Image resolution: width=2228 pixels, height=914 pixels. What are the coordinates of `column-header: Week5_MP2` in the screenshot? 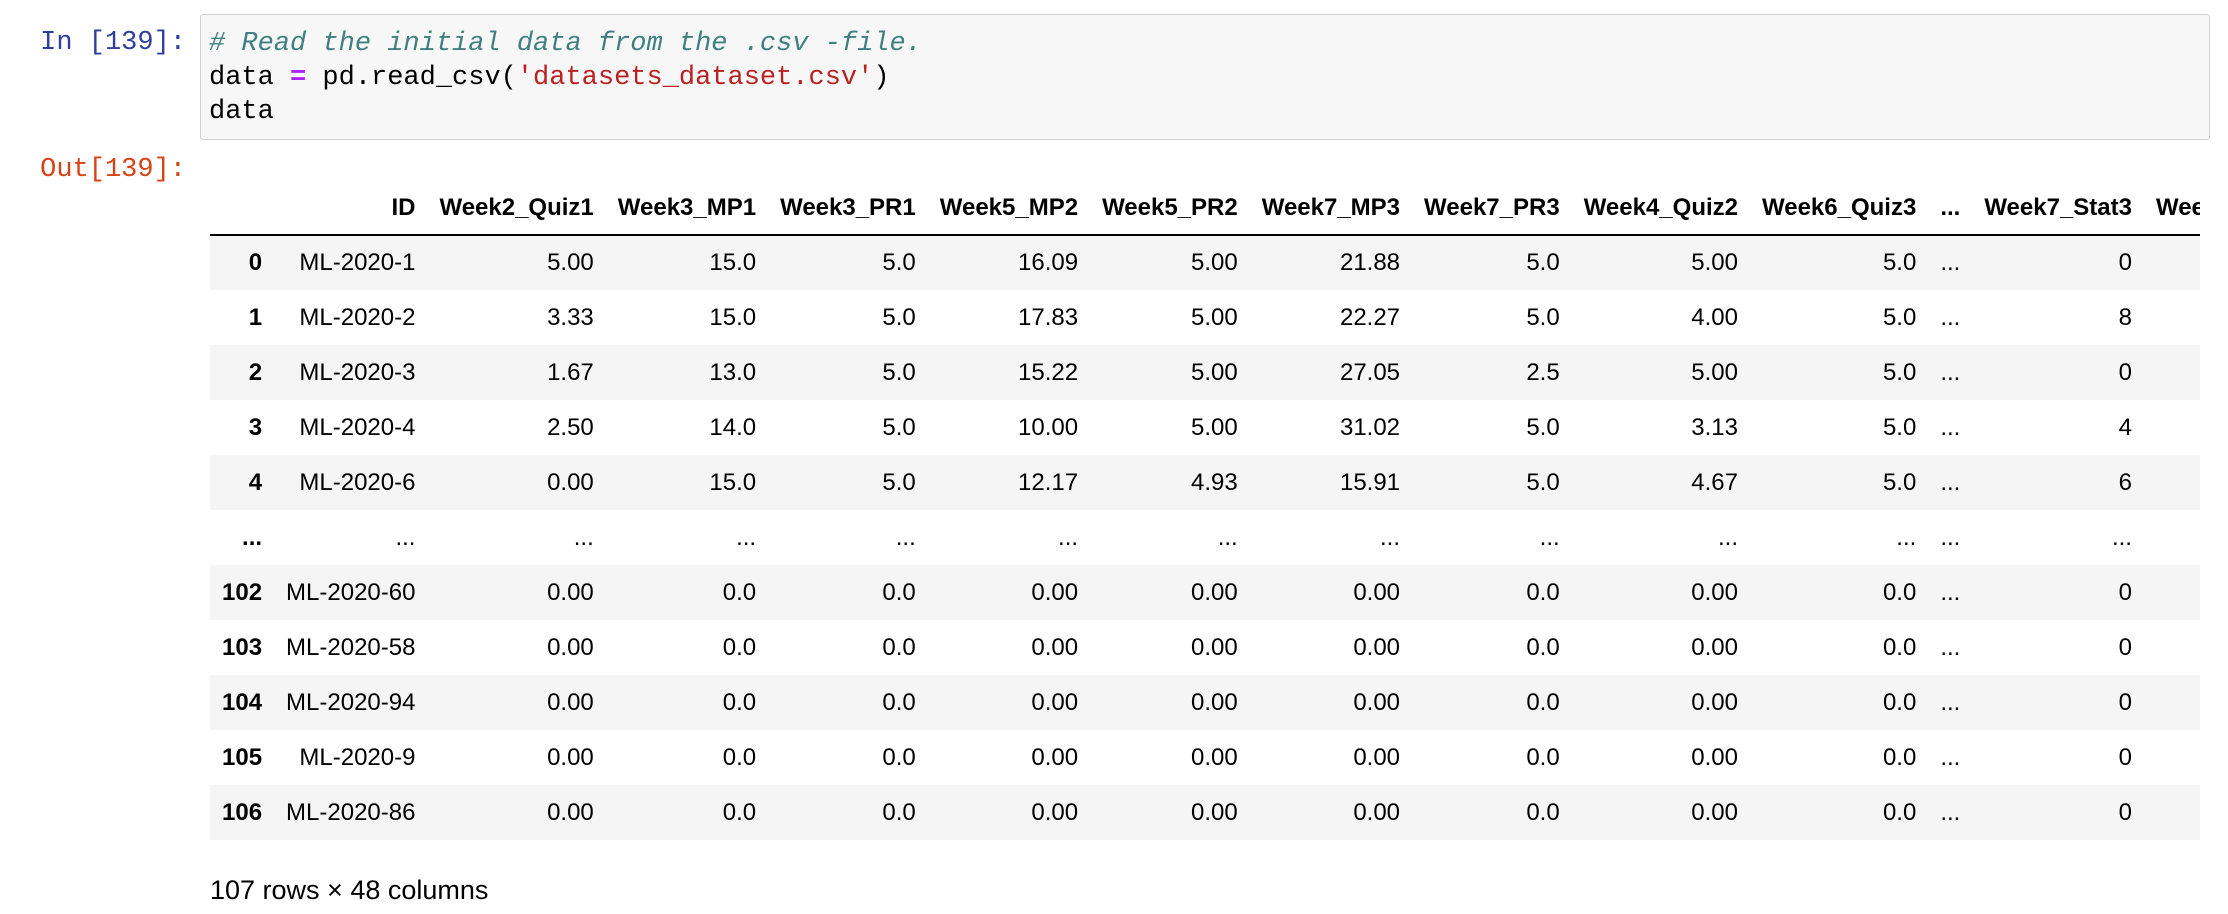 It's located at (1009, 208).